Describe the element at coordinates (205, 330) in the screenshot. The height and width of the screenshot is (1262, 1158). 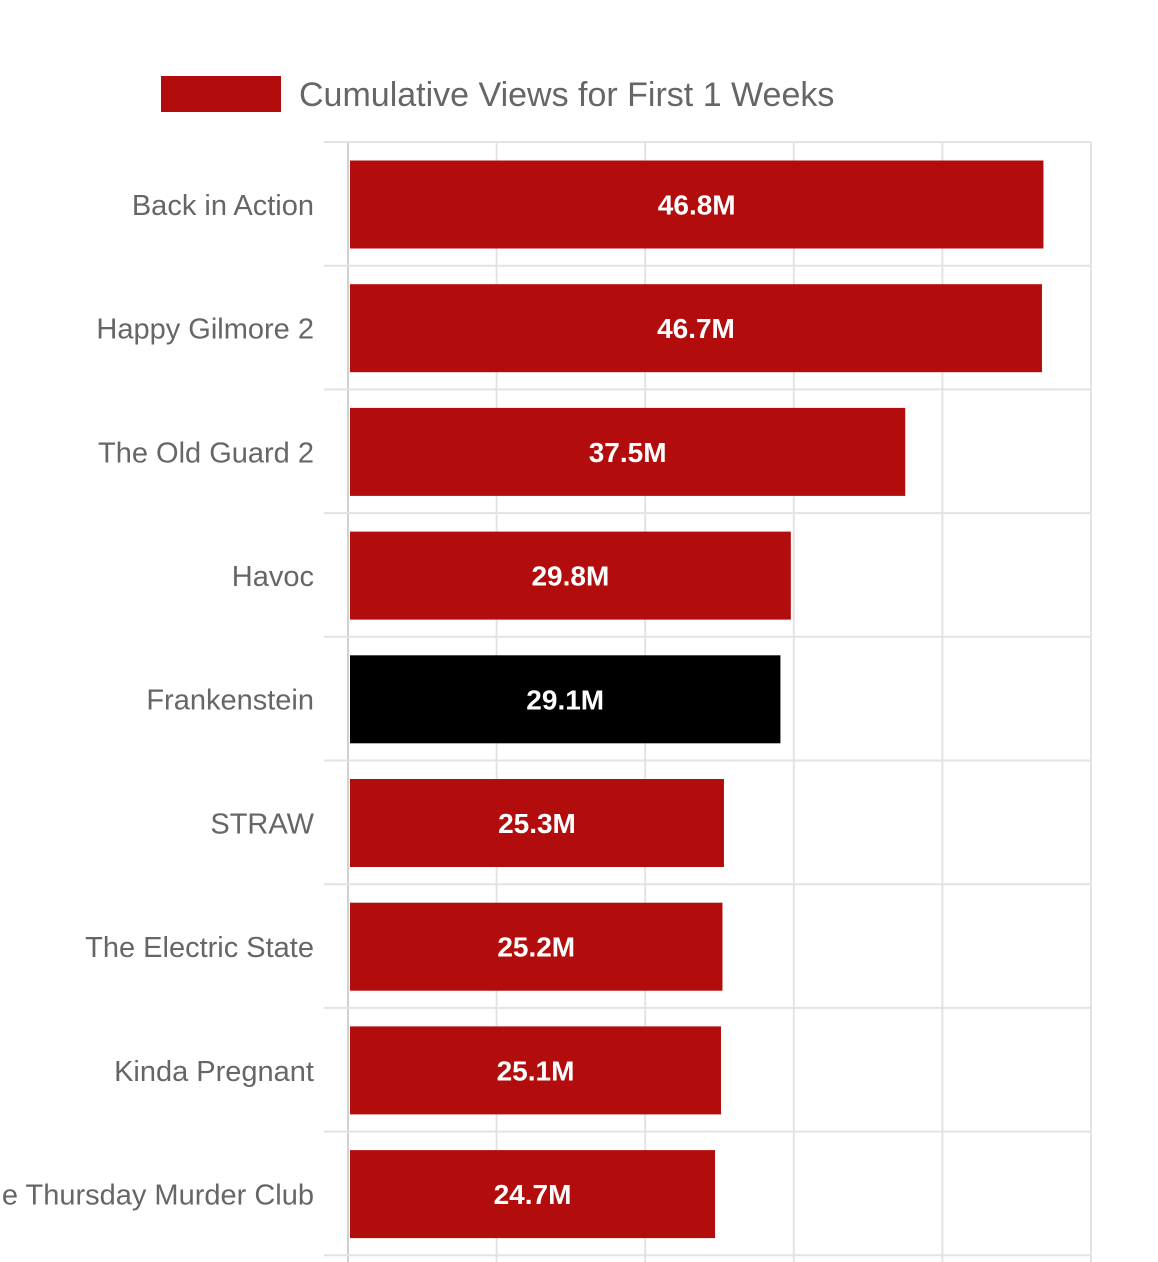
I see `category-label: Happy Gilmore 2` at that location.